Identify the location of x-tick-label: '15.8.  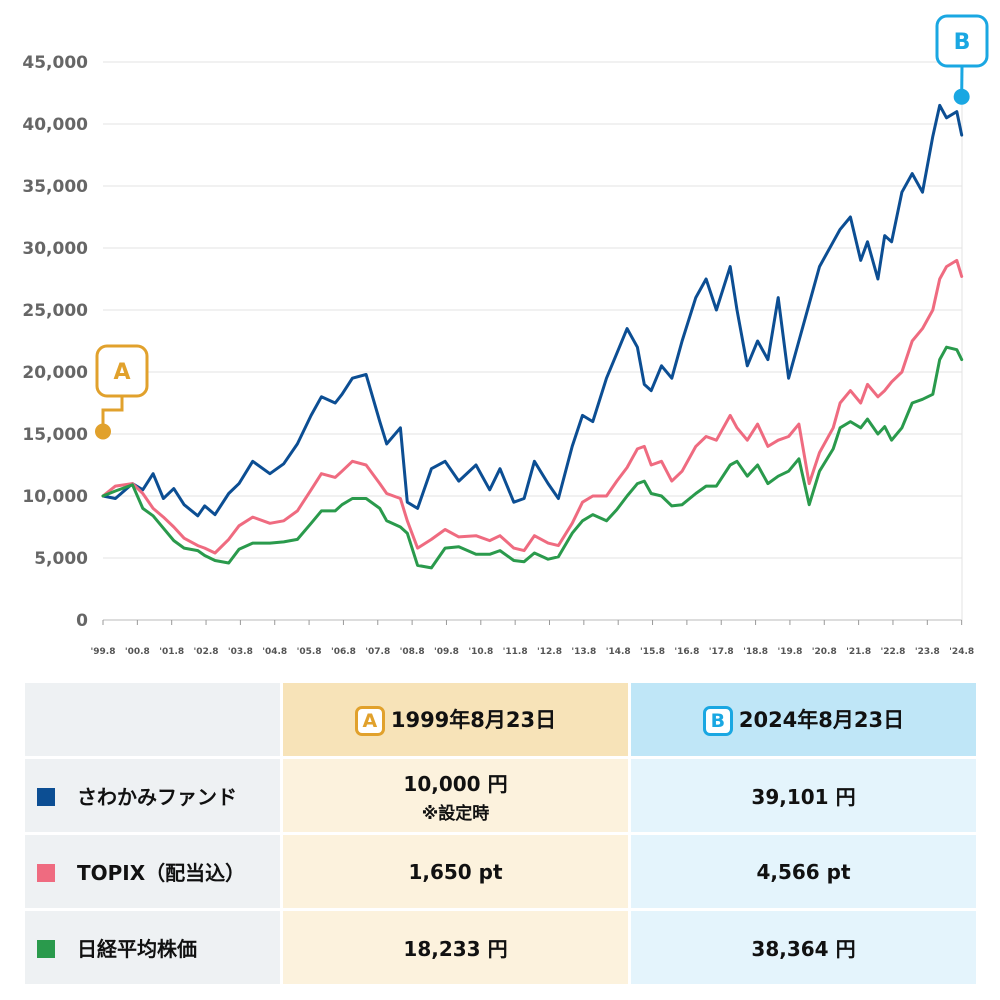
(652, 652).